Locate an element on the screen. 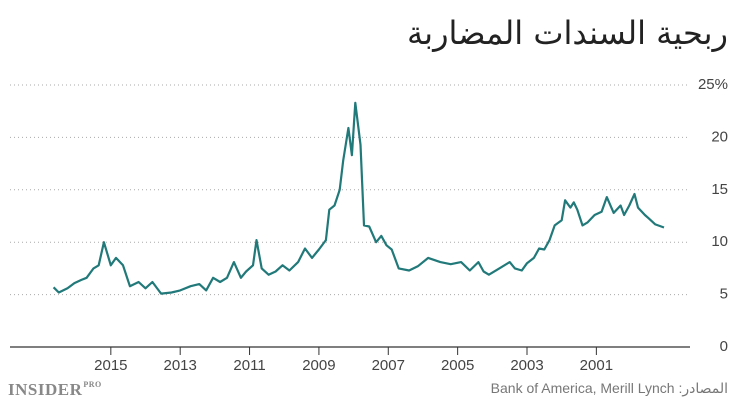 This screenshot has width=750, height=406. x-tick-label: 2003 is located at coordinates (526, 365).